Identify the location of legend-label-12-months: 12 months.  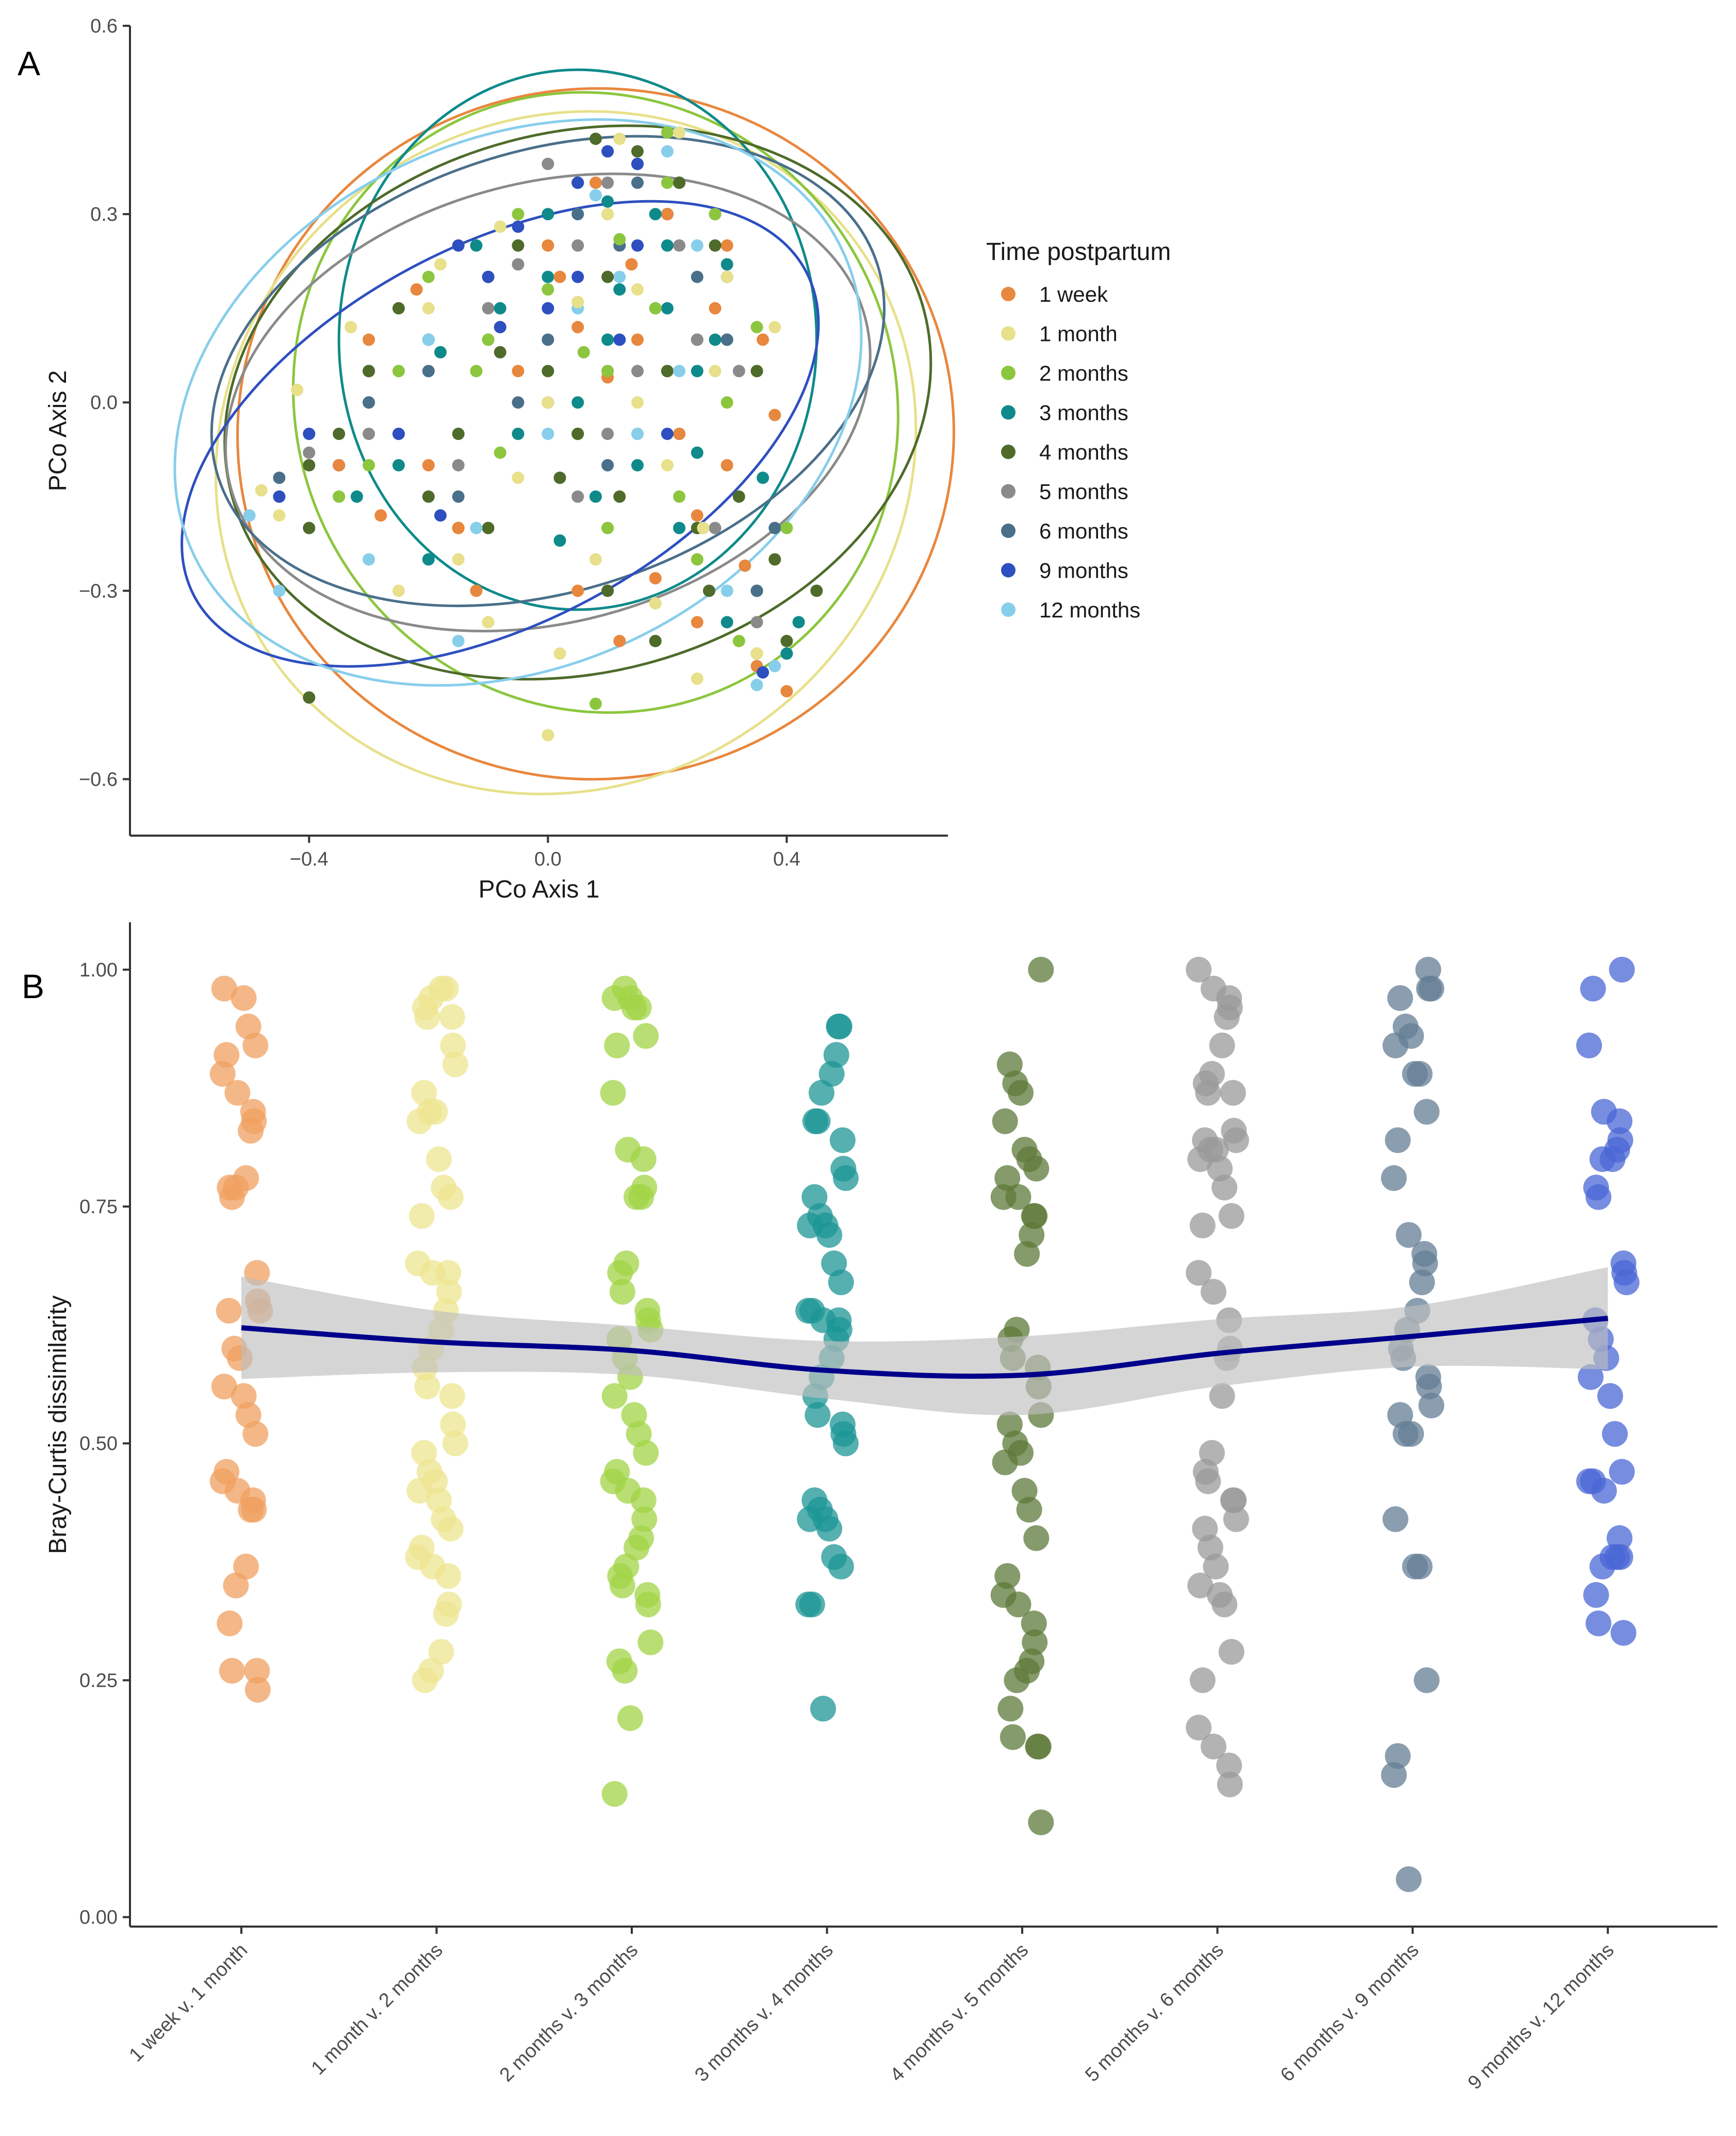
(1089, 610).